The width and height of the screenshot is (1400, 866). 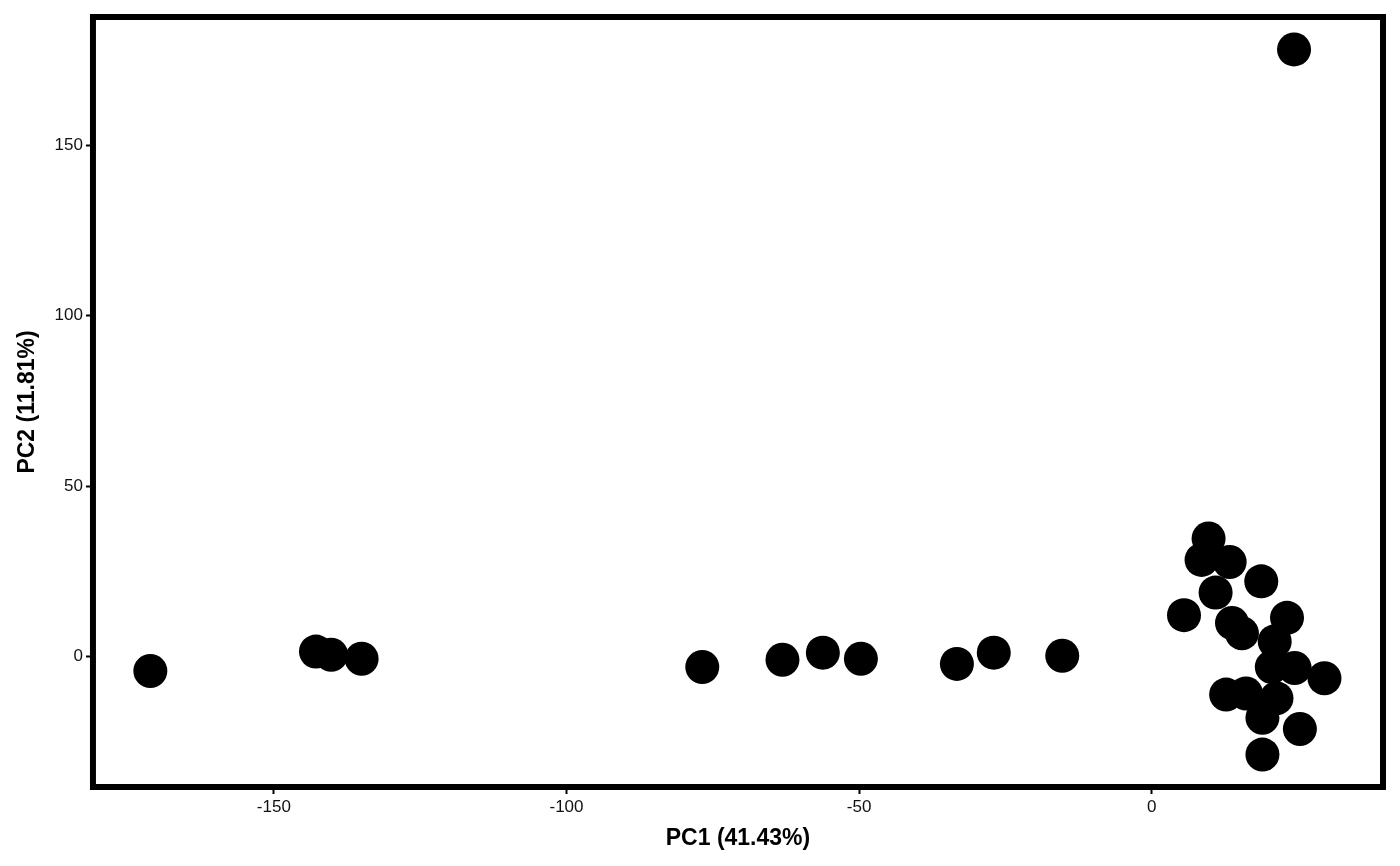 What do you see at coordinates (26, 402) in the screenshot?
I see `y-axis-title: PC2 (11.81%)` at bounding box center [26, 402].